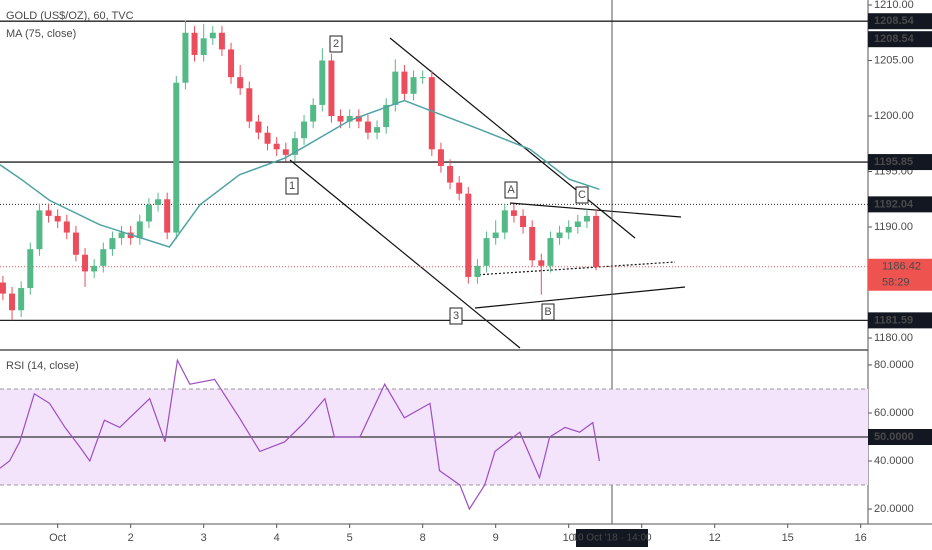  I want to click on x-tick-label: 4, so click(277, 538).